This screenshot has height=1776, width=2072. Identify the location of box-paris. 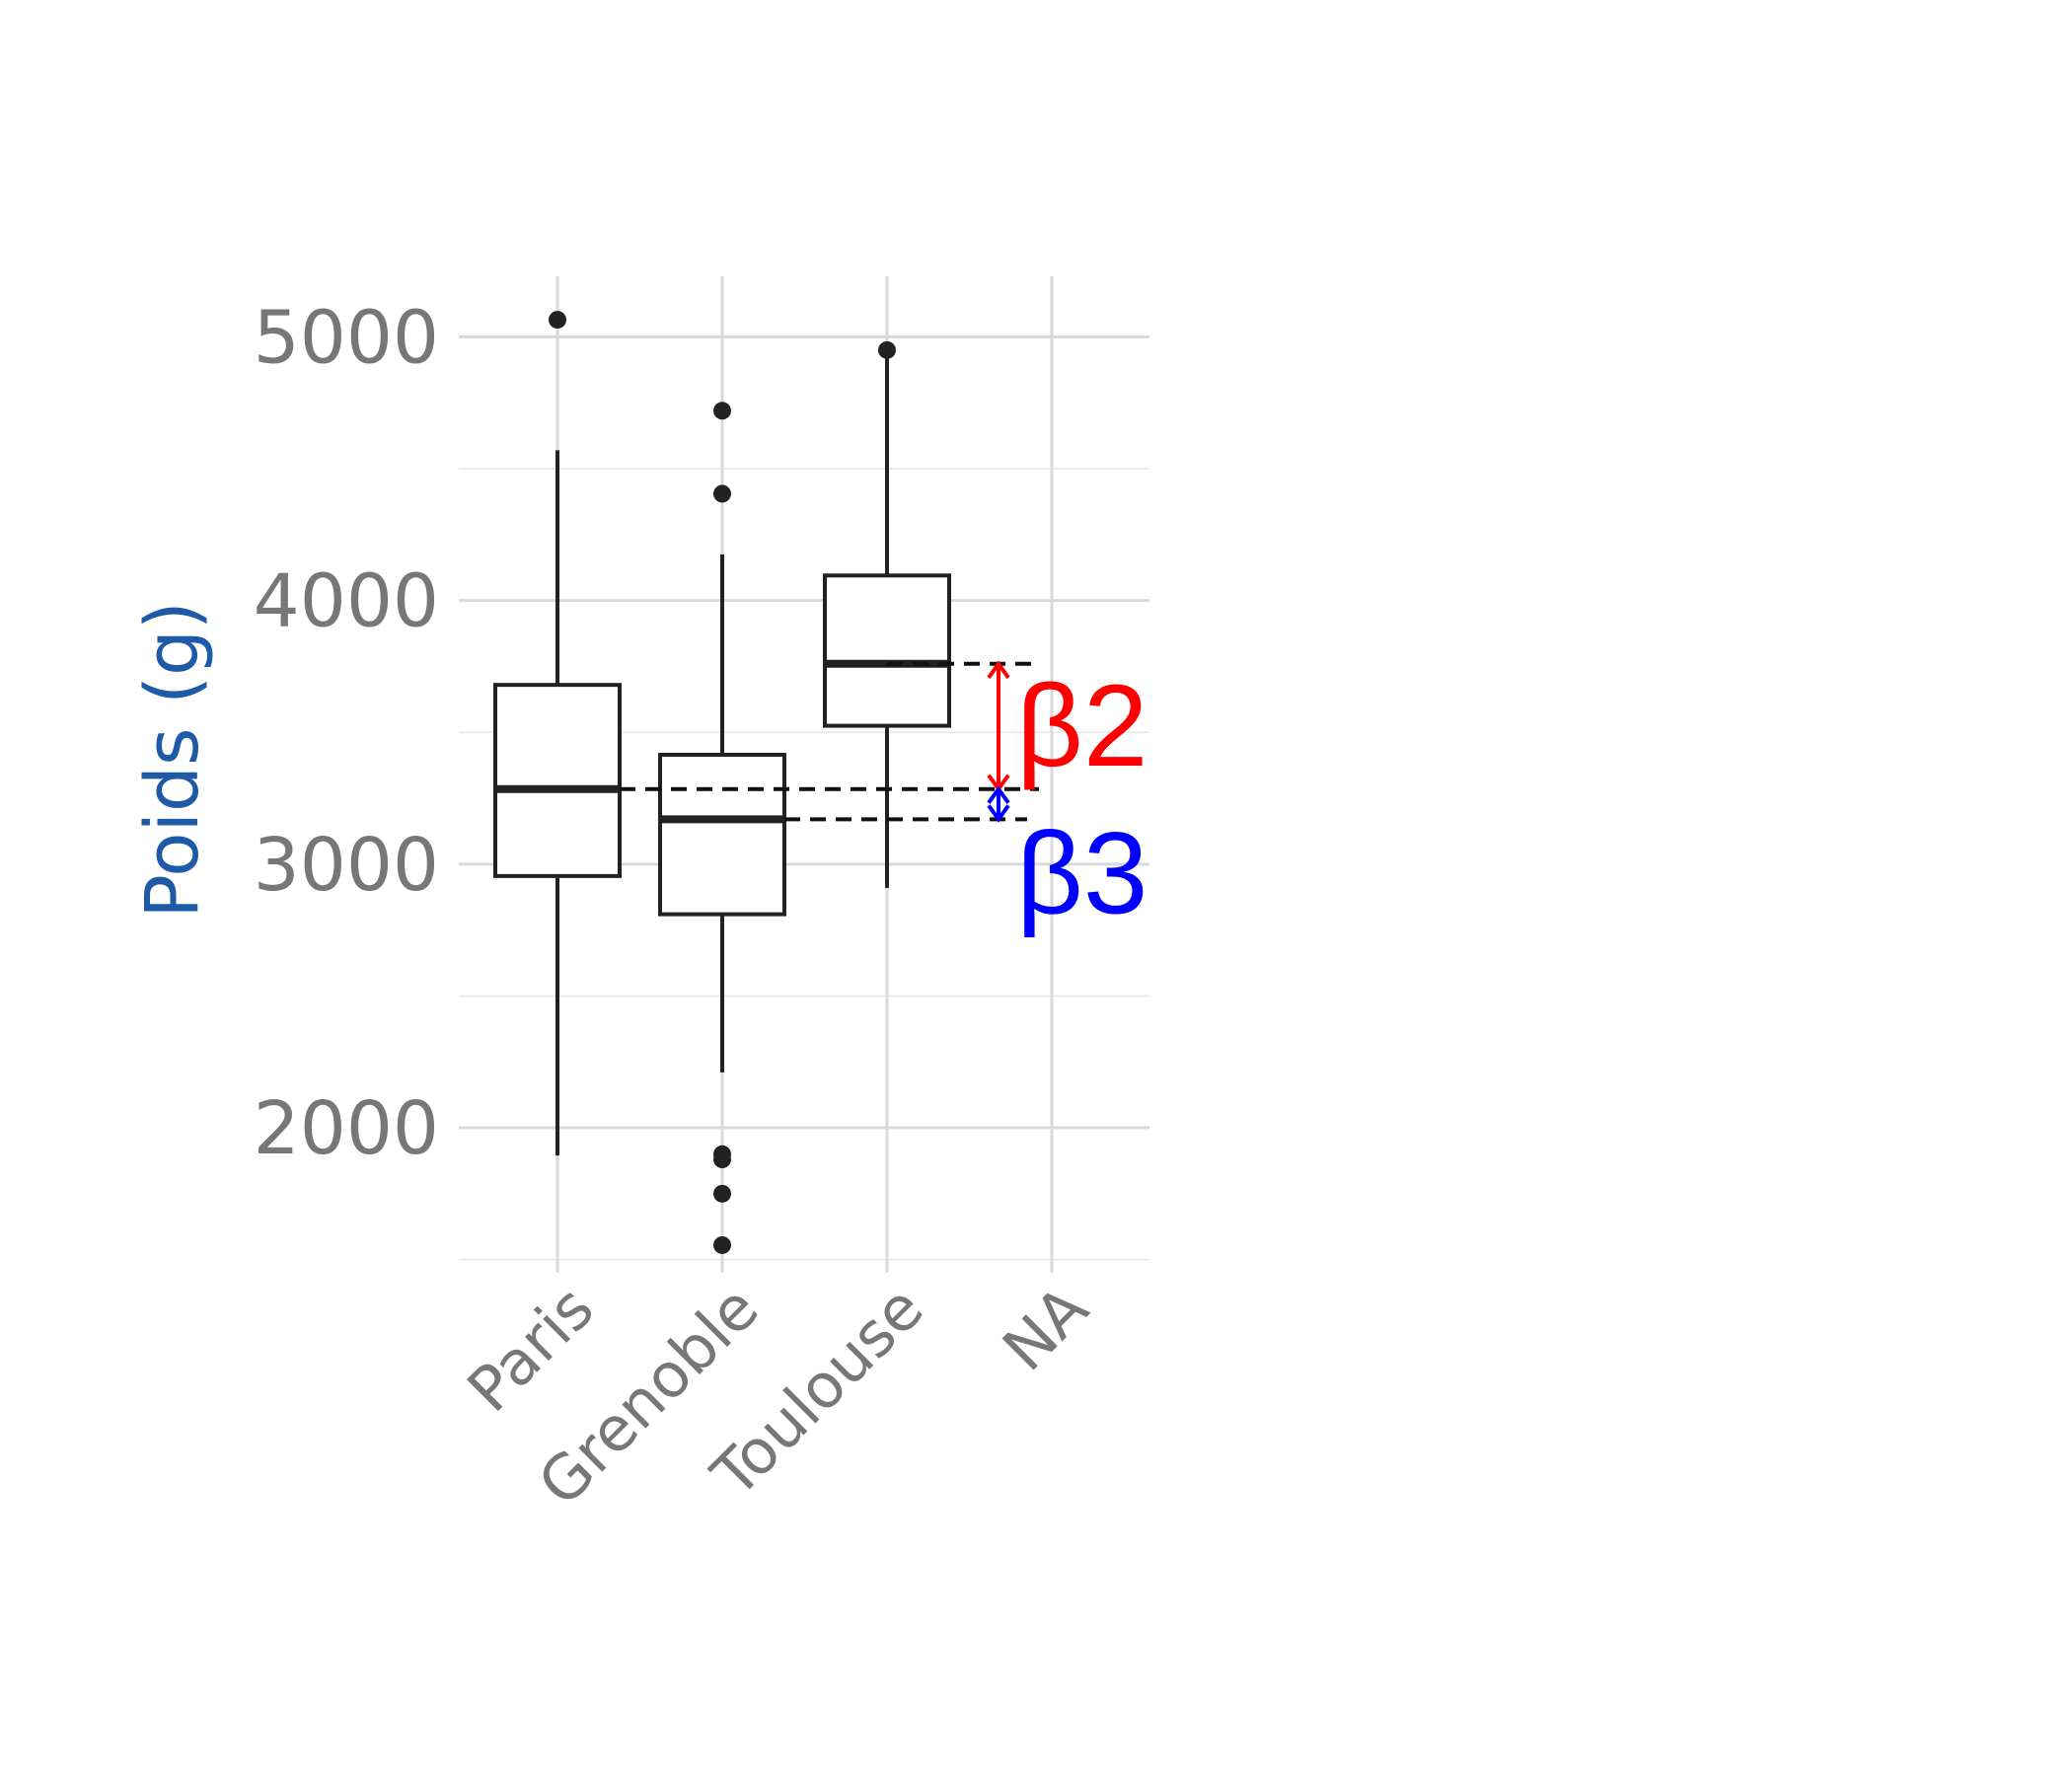
(558, 733).